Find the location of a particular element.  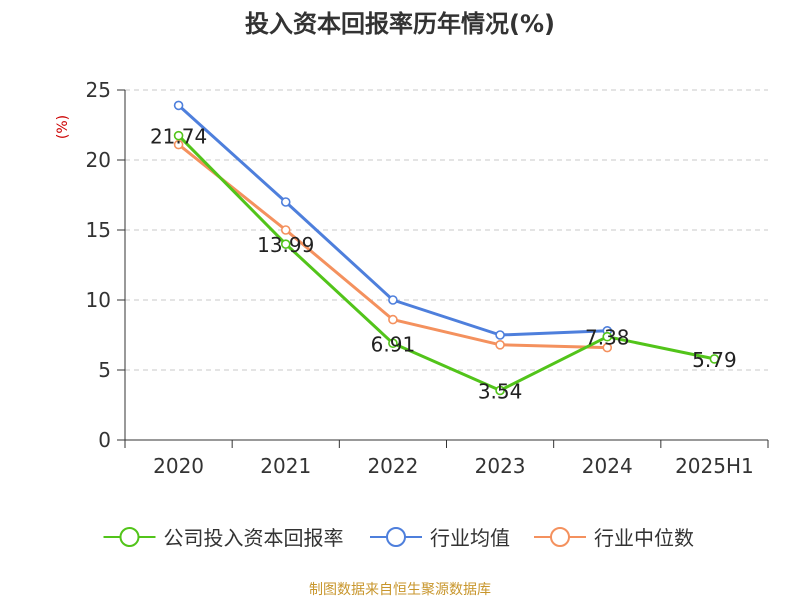

legend-label: 行业中位数 is located at coordinates (644, 538).